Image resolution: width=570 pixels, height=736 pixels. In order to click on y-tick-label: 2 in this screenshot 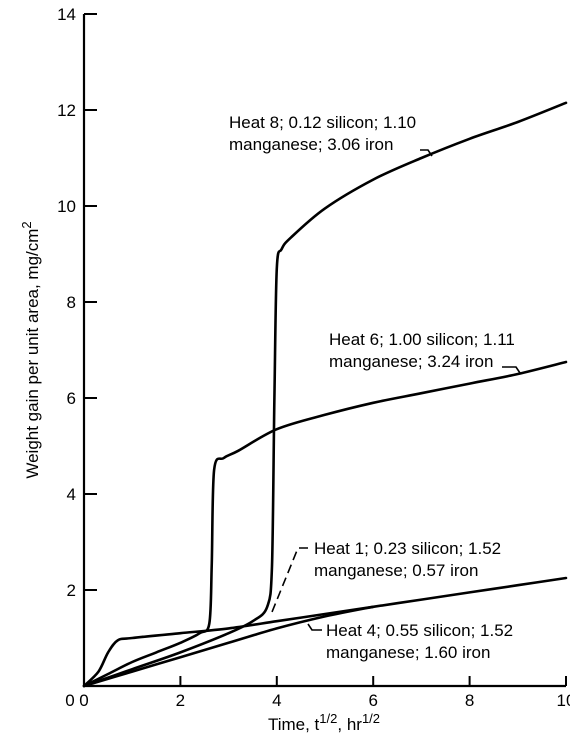, I will do `click(71, 590)`.